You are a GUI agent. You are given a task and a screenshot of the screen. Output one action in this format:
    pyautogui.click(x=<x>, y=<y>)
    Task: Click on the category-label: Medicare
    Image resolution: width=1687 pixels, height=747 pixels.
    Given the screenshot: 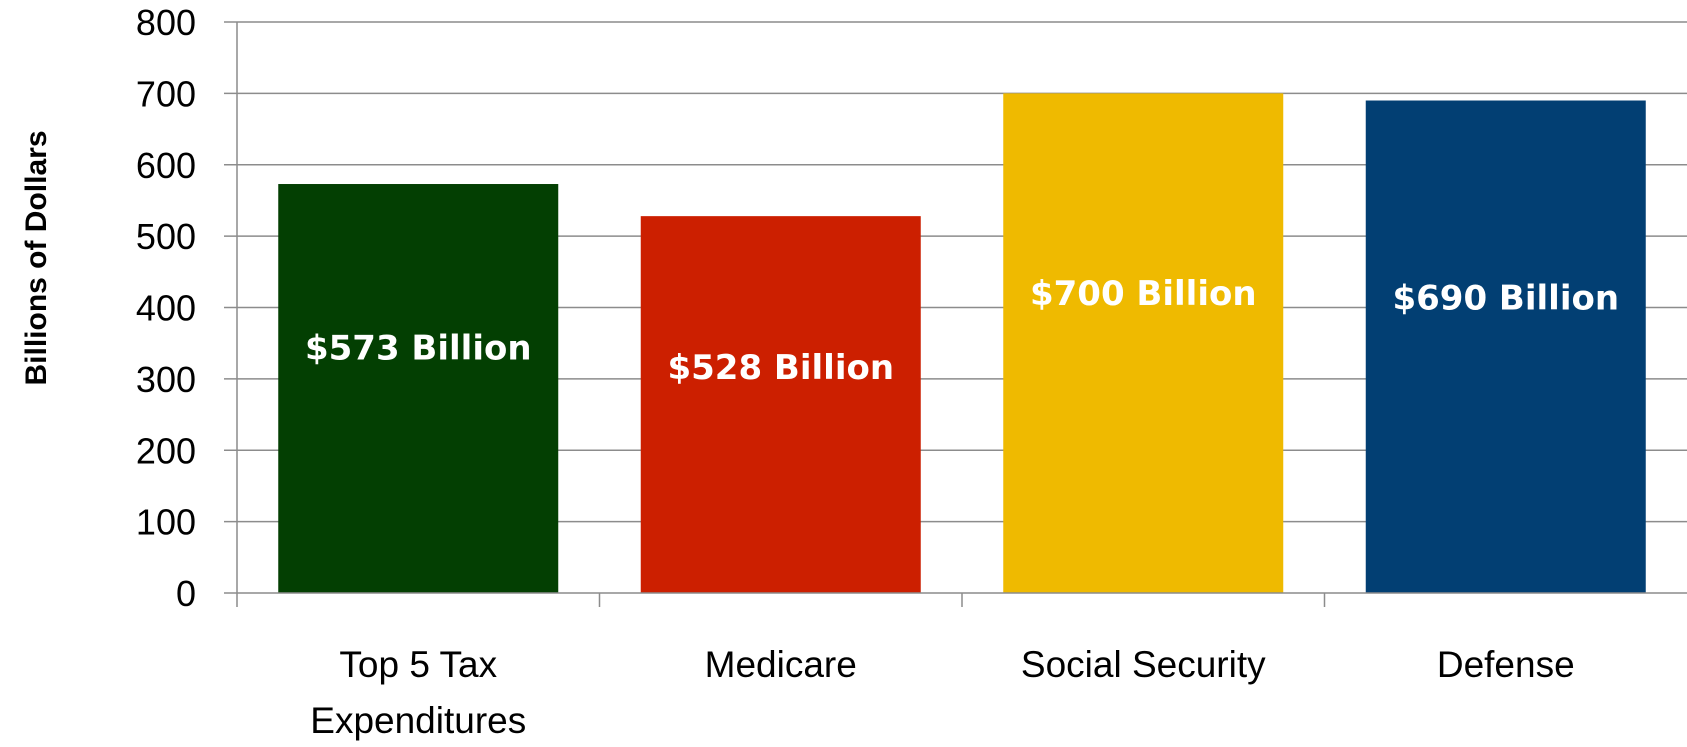 What is the action you would take?
    pyautogui.click(x=781, y=664)
    